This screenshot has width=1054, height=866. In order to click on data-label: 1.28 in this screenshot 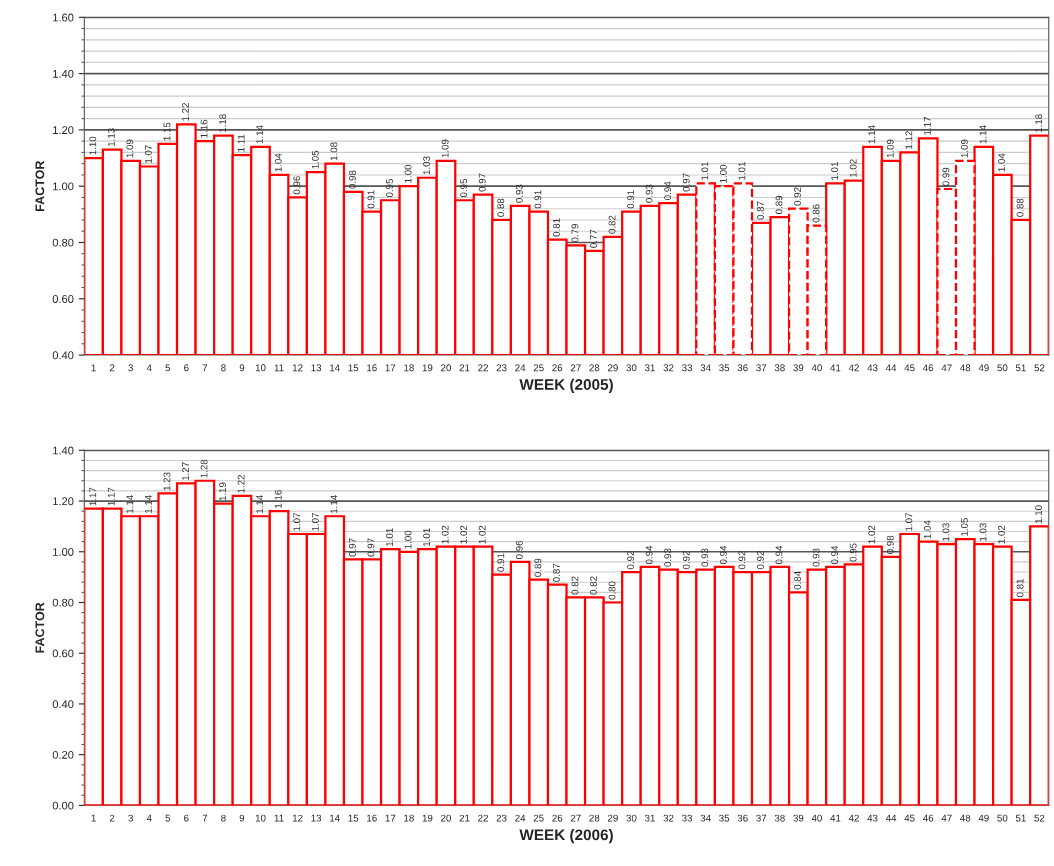, I will do `click(204, 468)`.